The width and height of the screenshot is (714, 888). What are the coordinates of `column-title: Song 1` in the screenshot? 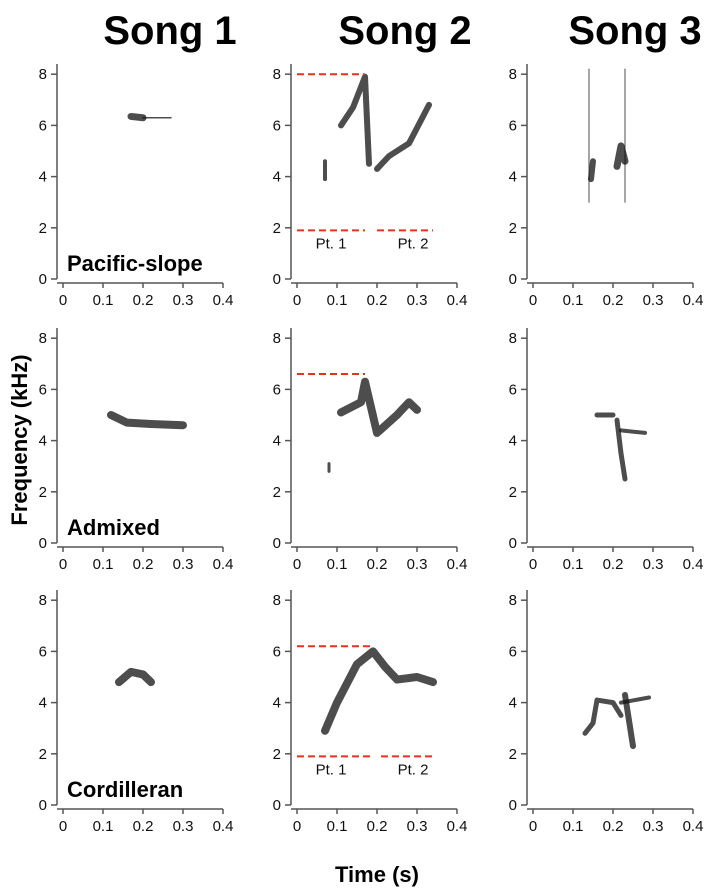 It's located at (169, 31).